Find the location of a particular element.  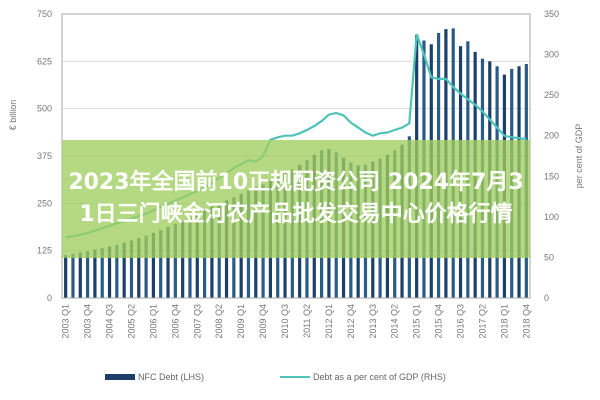

x-tick-label: 2008 Q2 is located at coordinates (219, 321).